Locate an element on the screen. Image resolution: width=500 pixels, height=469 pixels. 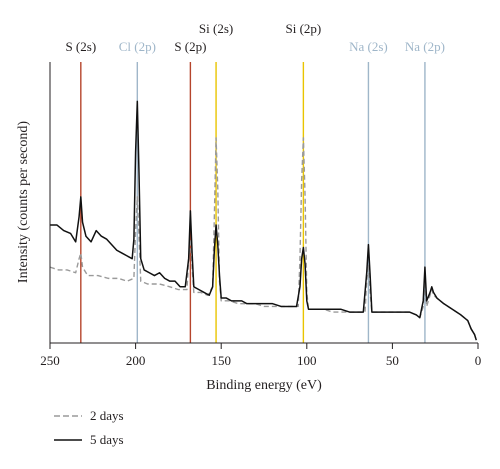
peak-marker-label-s-2p: S (2p) is located at coordinates (190, 46).